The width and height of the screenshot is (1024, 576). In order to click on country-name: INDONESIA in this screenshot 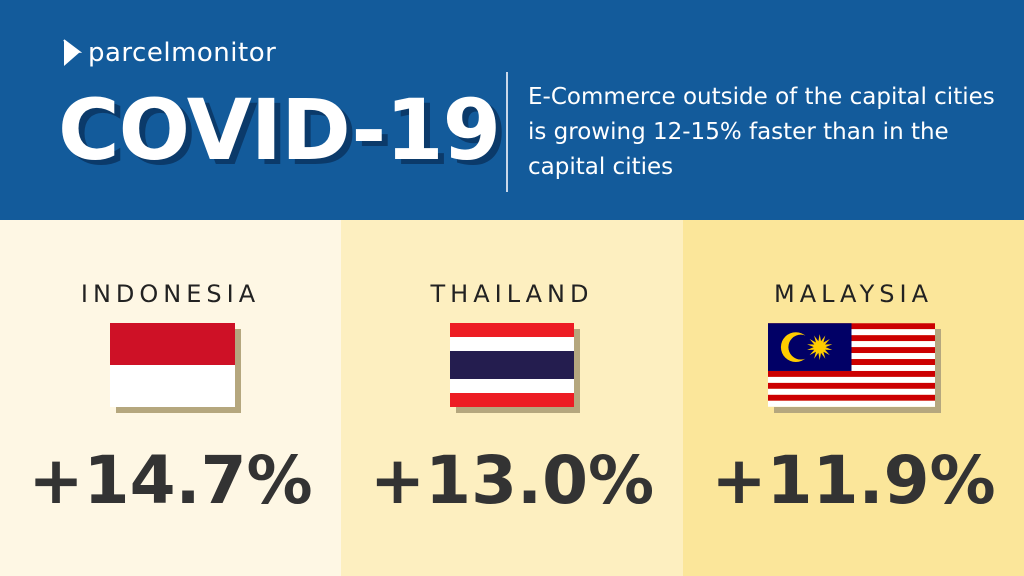, I will do `click(170, 294)`.